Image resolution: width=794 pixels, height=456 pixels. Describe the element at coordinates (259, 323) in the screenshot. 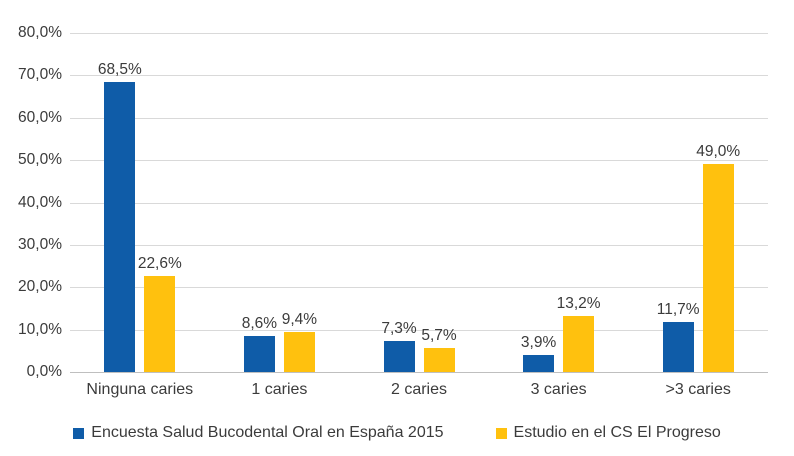

I see `bar-value-label: 8,6%` at that location.